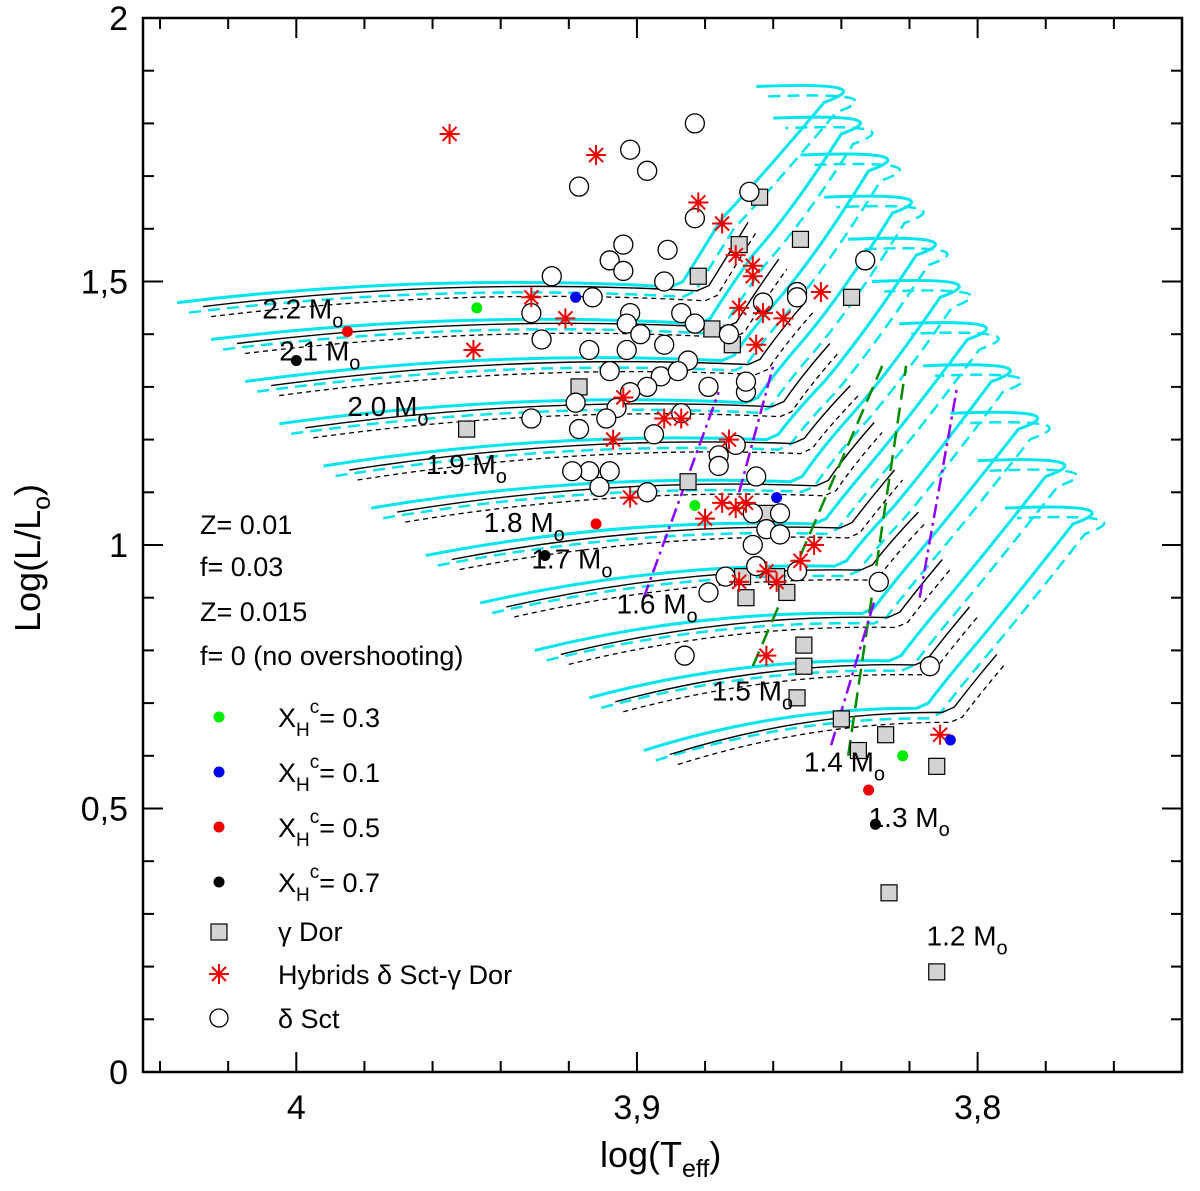  I want to click on core-h-marker-x_h01, so click(950, 740).